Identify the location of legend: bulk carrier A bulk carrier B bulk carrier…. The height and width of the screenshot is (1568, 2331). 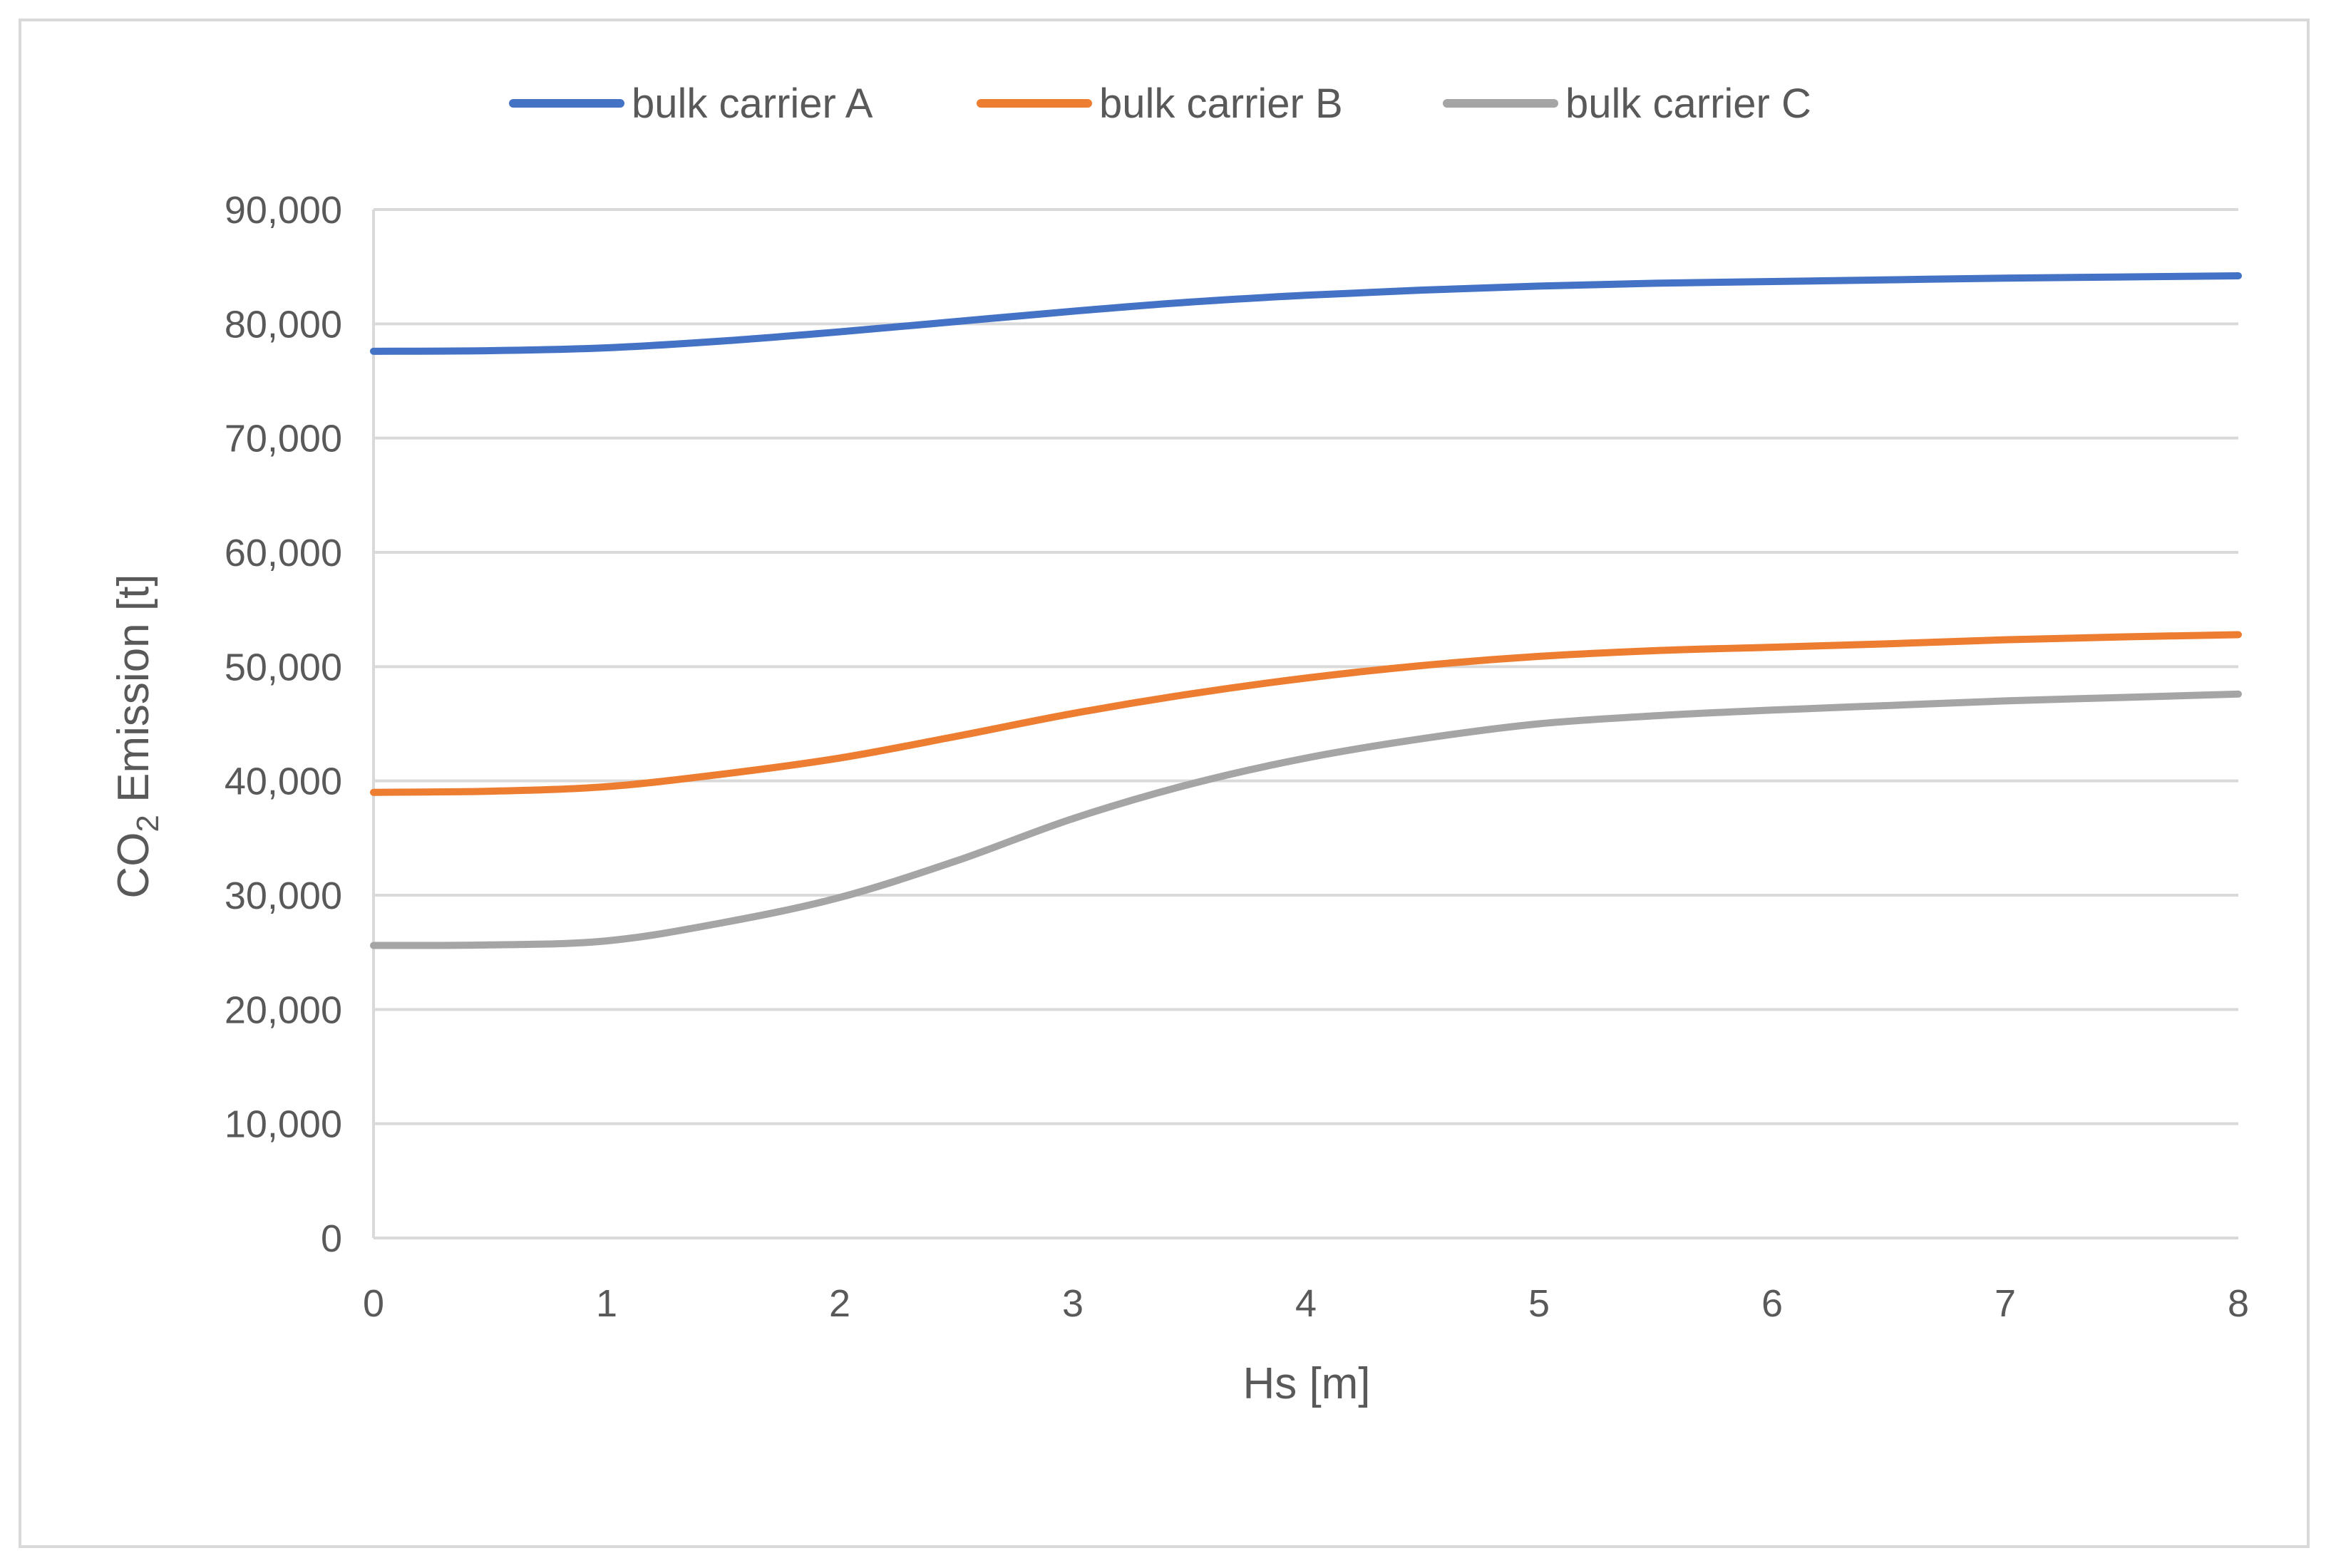
(1160, 104).